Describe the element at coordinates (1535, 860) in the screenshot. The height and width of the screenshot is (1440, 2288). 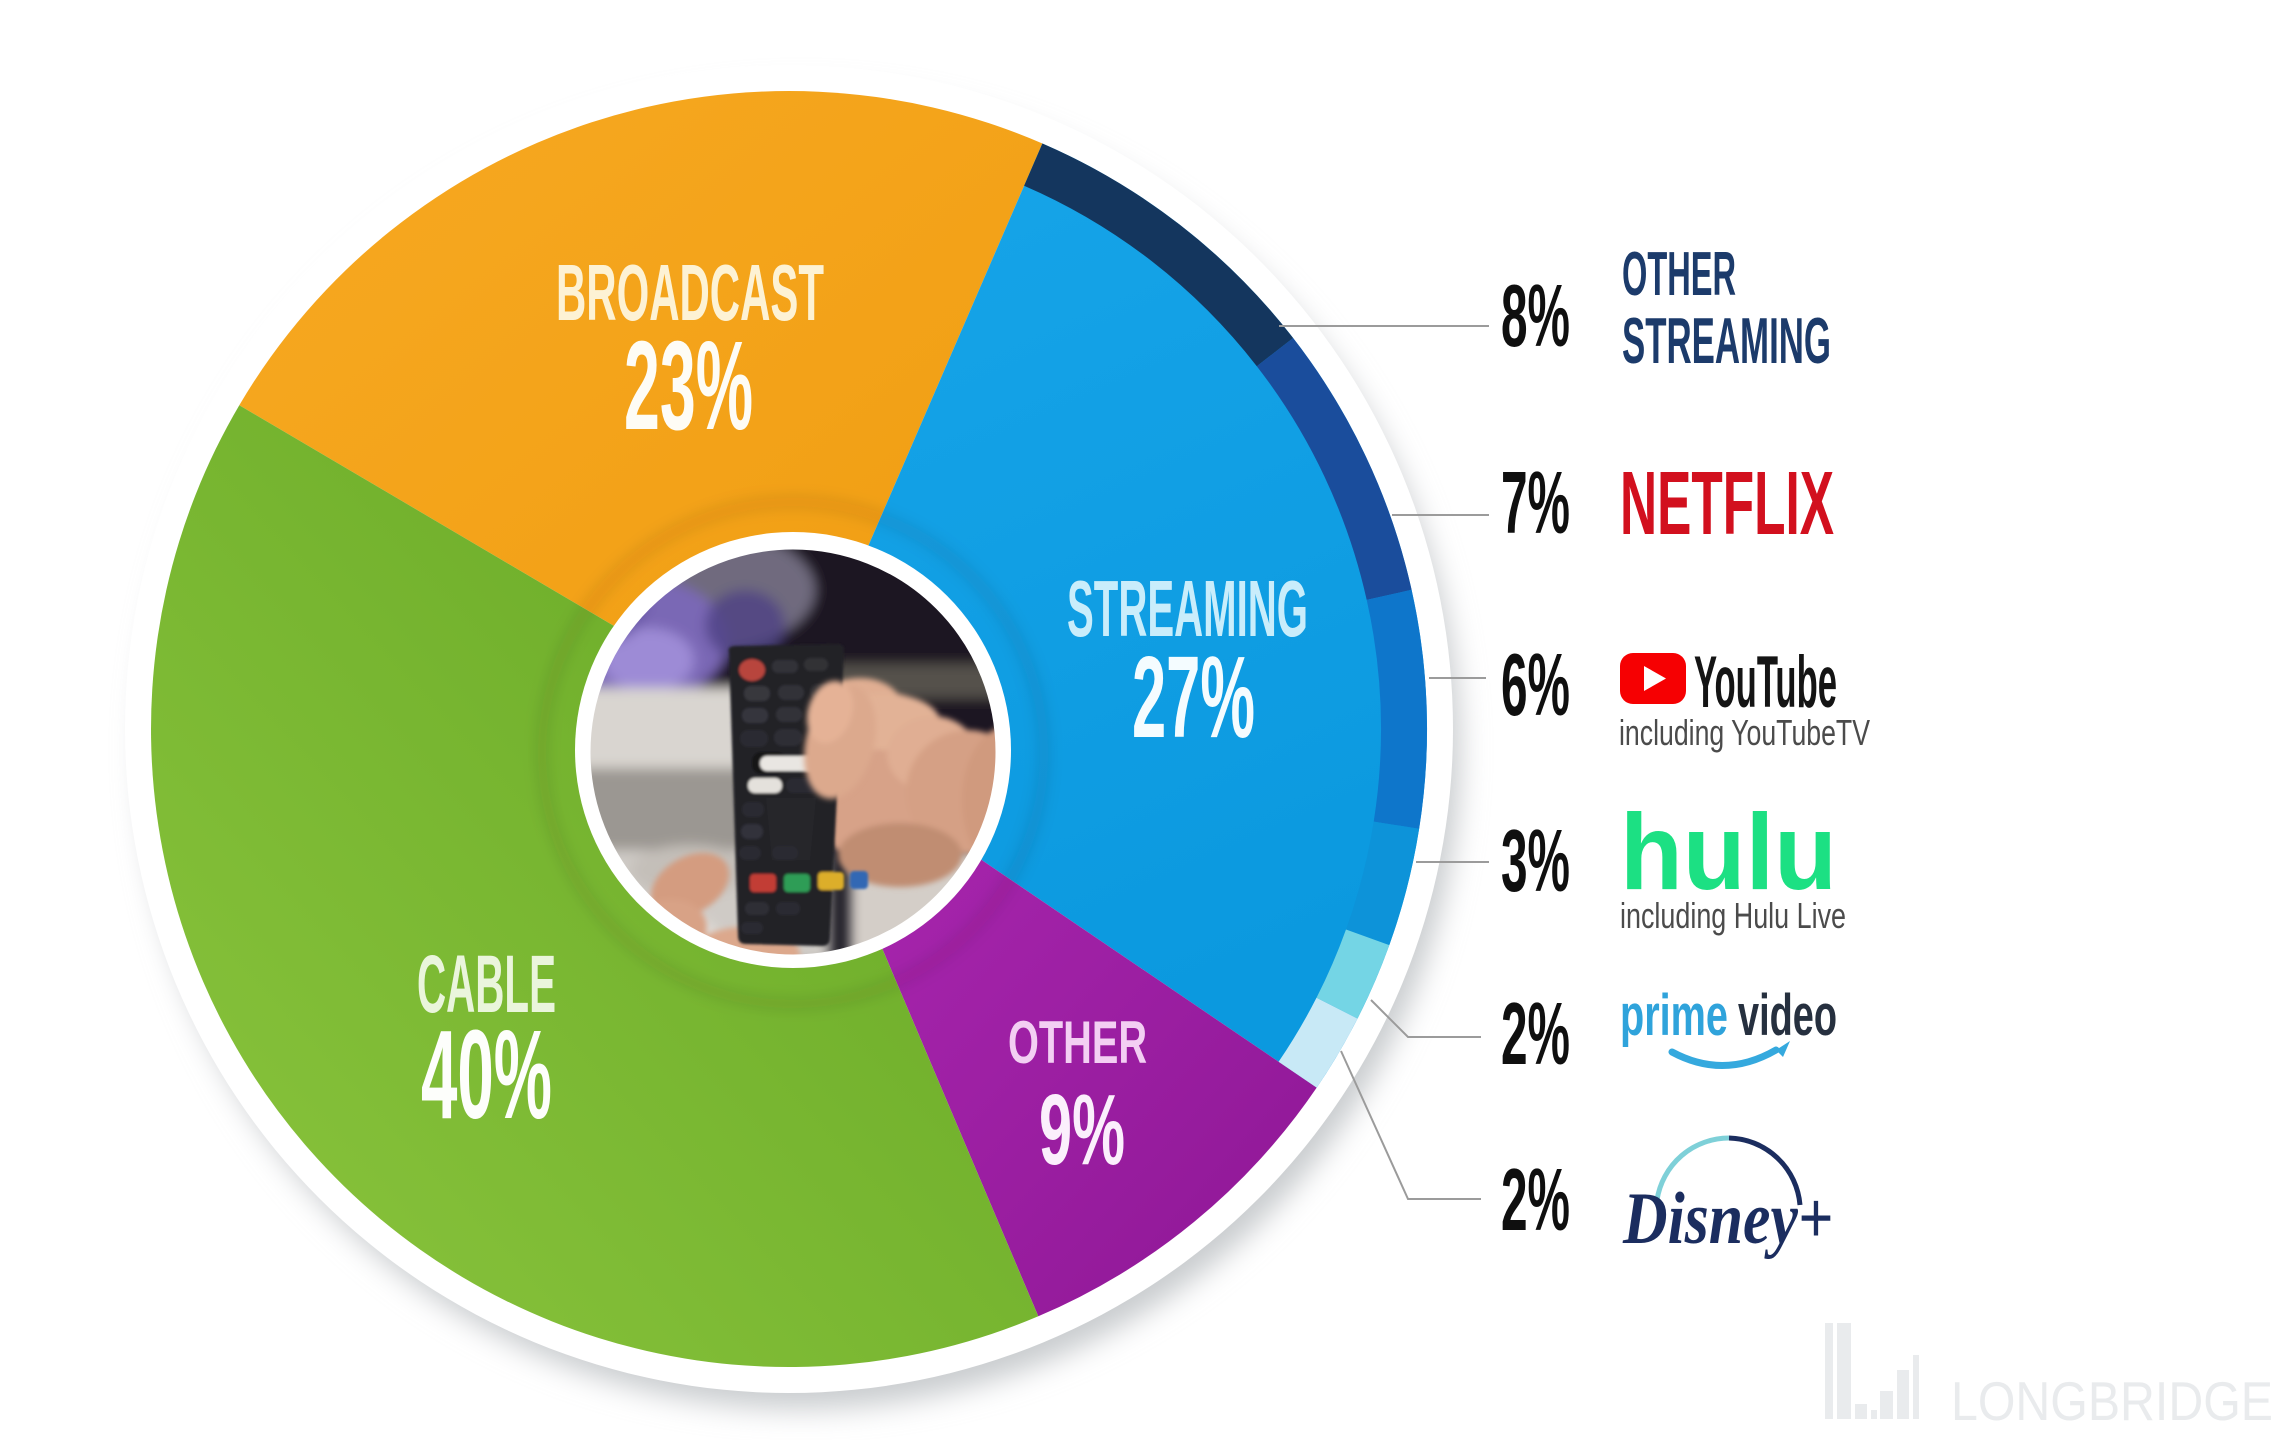
I see `svg-text: 3%` at that location.